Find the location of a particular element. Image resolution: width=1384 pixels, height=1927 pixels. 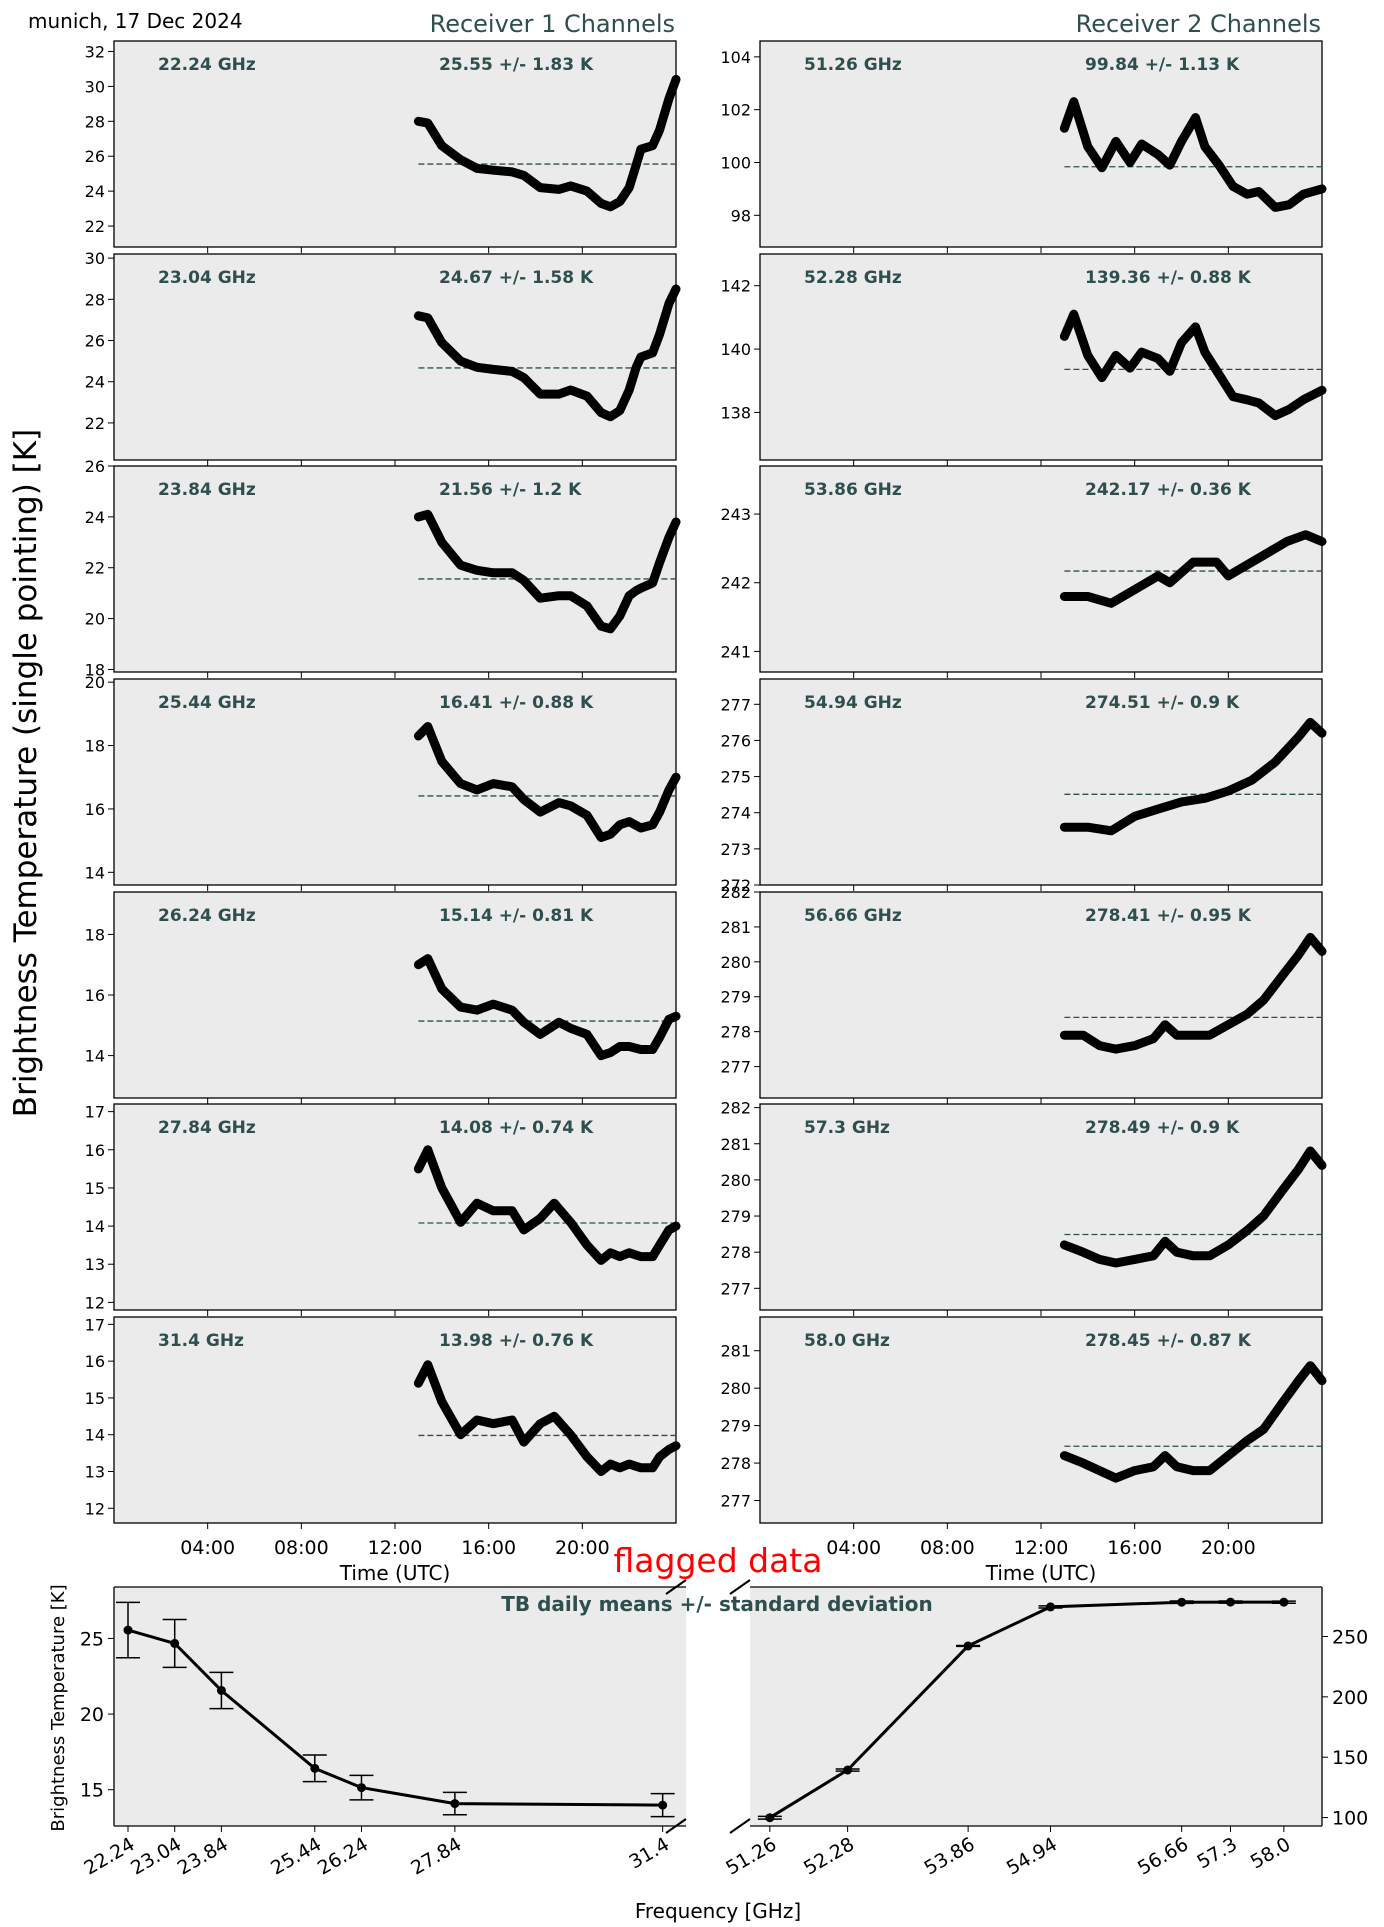

x-tick-label: 53.86 is located at coordinates (950, 1856).